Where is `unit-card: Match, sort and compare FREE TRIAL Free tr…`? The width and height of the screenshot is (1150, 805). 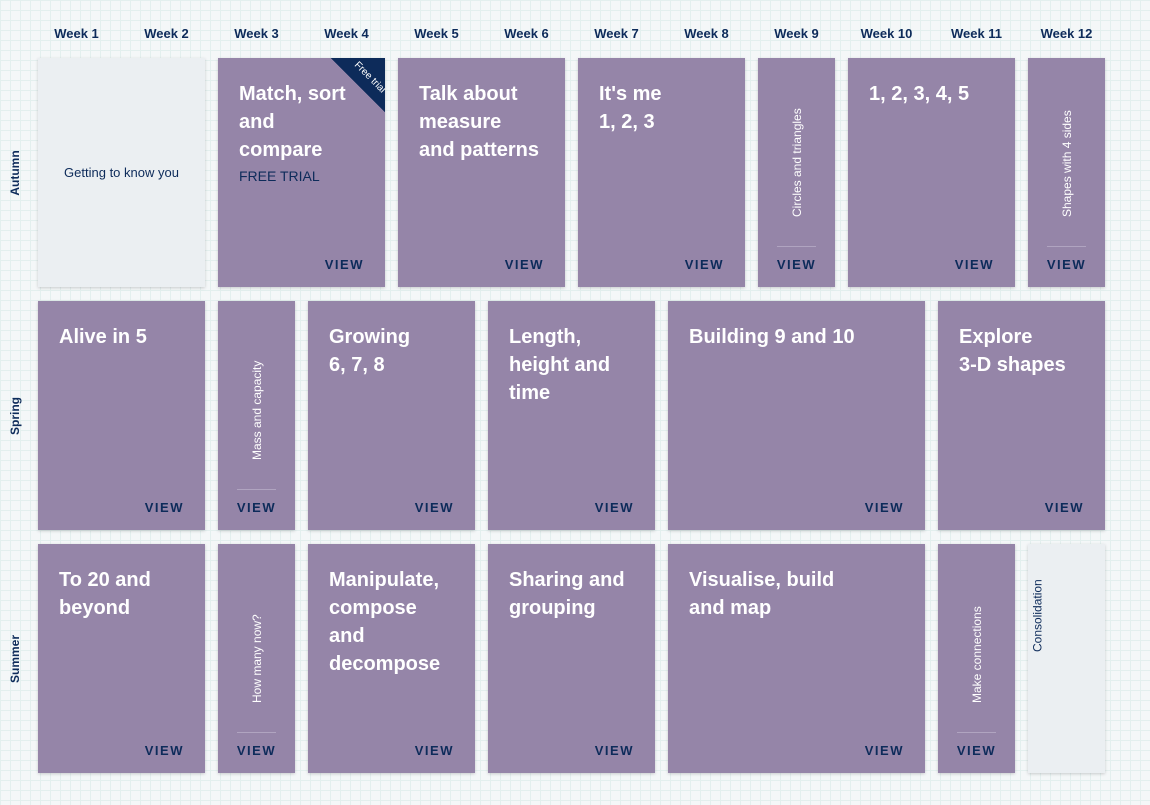 unit-card: Match, sort and compare FREE TRIAL Free tr… is located at coordinates (301, 172).